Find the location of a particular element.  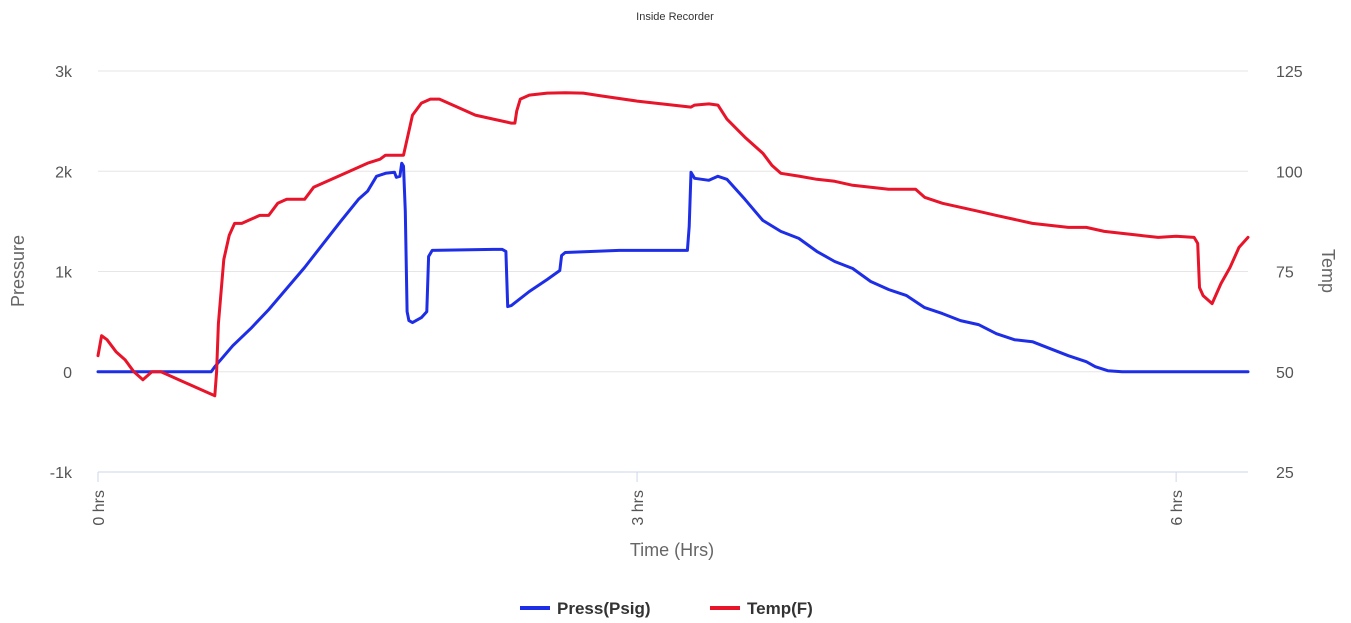

y-right-tick-label: 25 is located at coordinates (1285, 473).